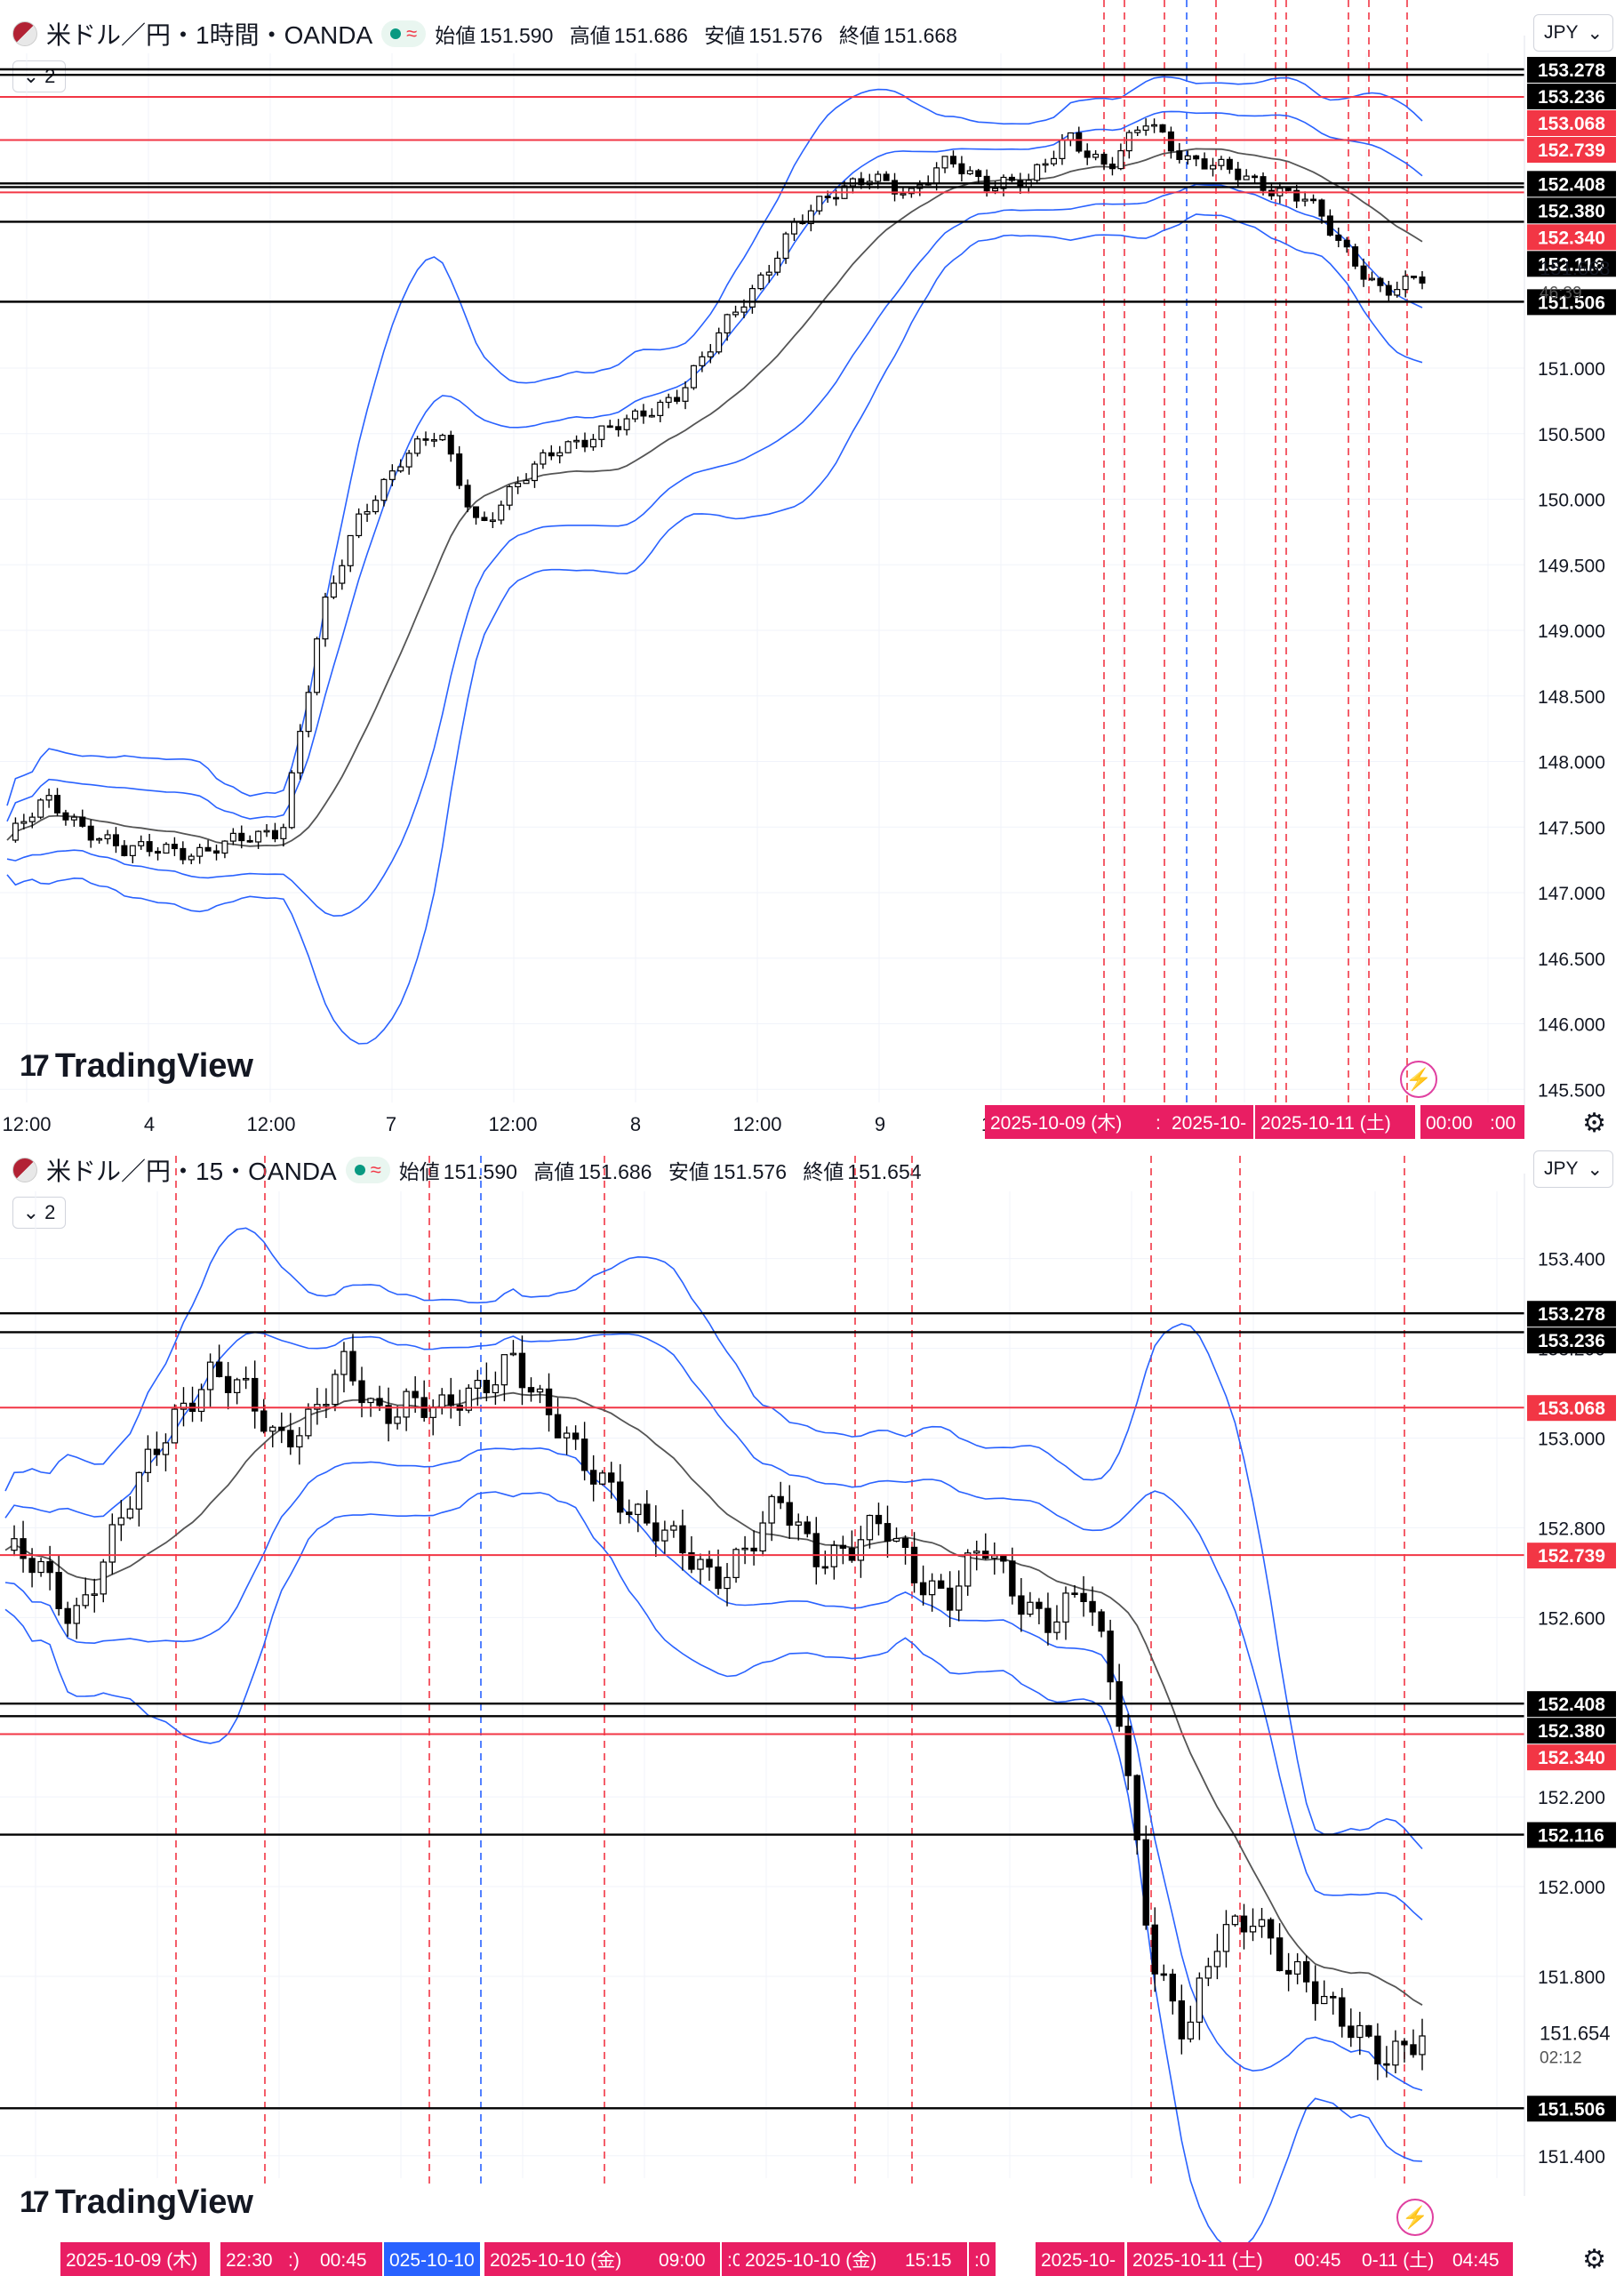  Describe the element at coordinates (1571, 960) in the screenshot. I see `axis-tick-label: 146.500` at that location.